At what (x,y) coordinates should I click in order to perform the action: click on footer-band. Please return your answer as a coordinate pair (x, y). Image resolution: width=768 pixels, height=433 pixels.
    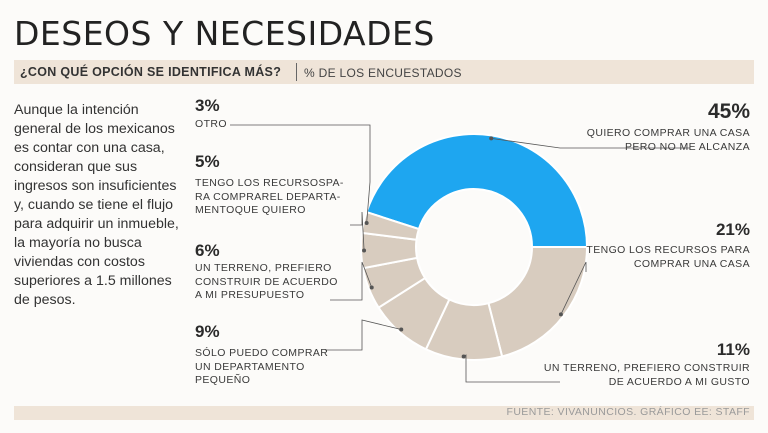
    Looking at the image, I should click on (384, 413).